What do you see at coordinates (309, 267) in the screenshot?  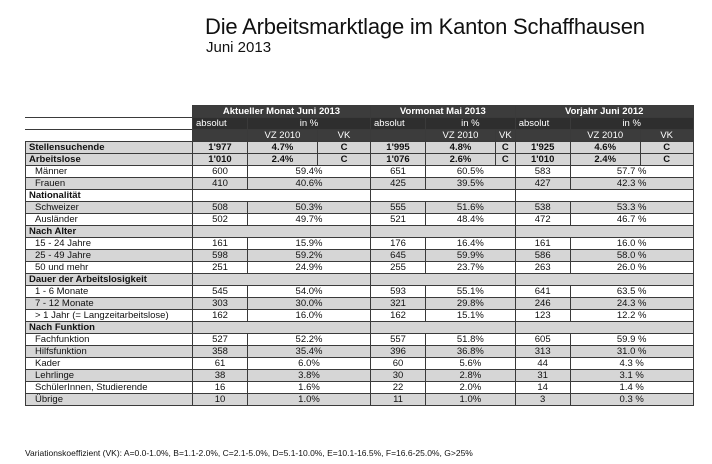 I see `cell-value: 24.9%` at bounding box center [309, 267].